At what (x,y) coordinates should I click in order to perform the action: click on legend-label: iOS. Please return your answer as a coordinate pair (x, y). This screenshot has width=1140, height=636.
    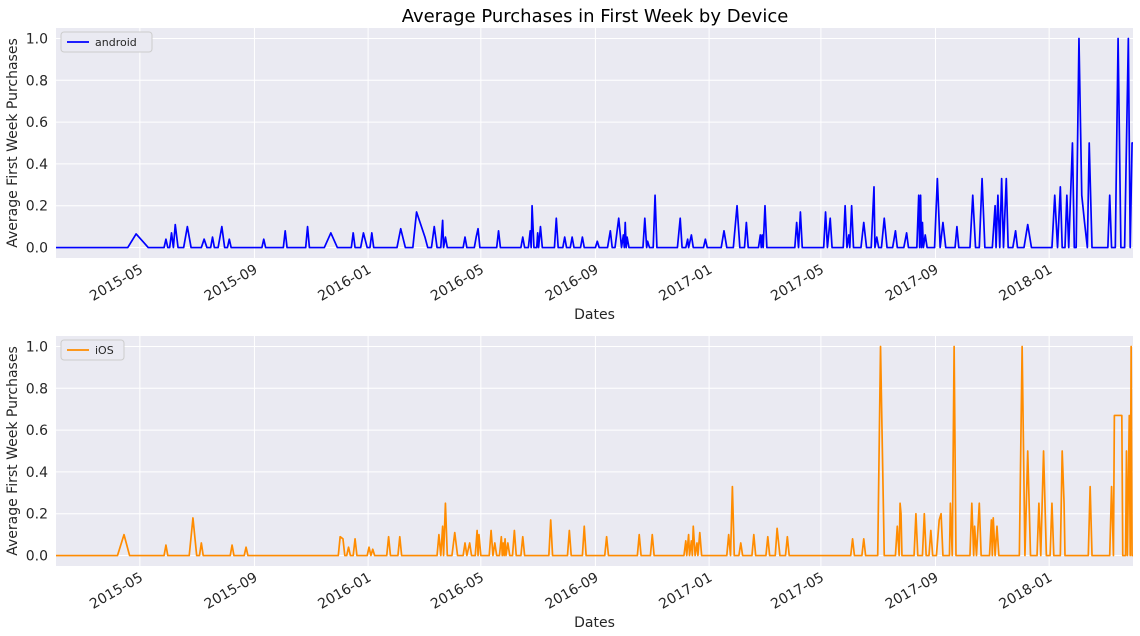
    Looking at the image, I should click on (104, 350).